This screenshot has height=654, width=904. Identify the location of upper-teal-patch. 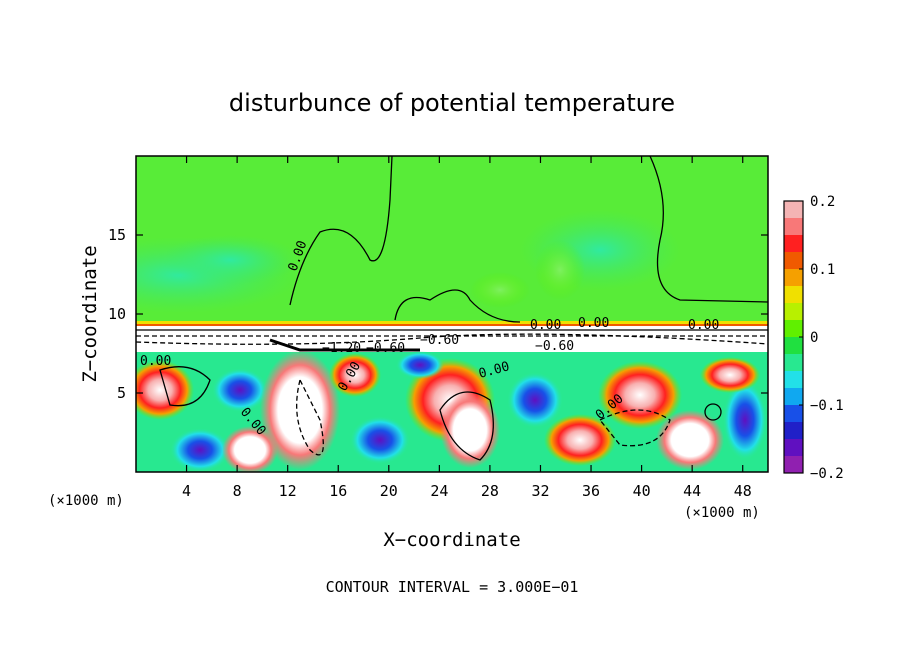
(230, 260).